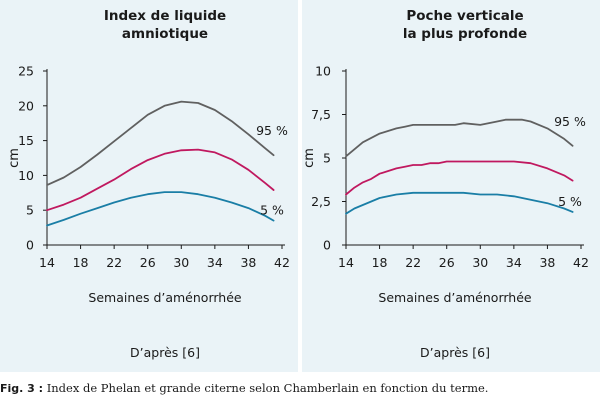 The height and width of the screenshot is (400, 600). Describe the element at coordinates (272, 210) in the screenshot. I see `series-label-left-p5: 5 %` at that location.